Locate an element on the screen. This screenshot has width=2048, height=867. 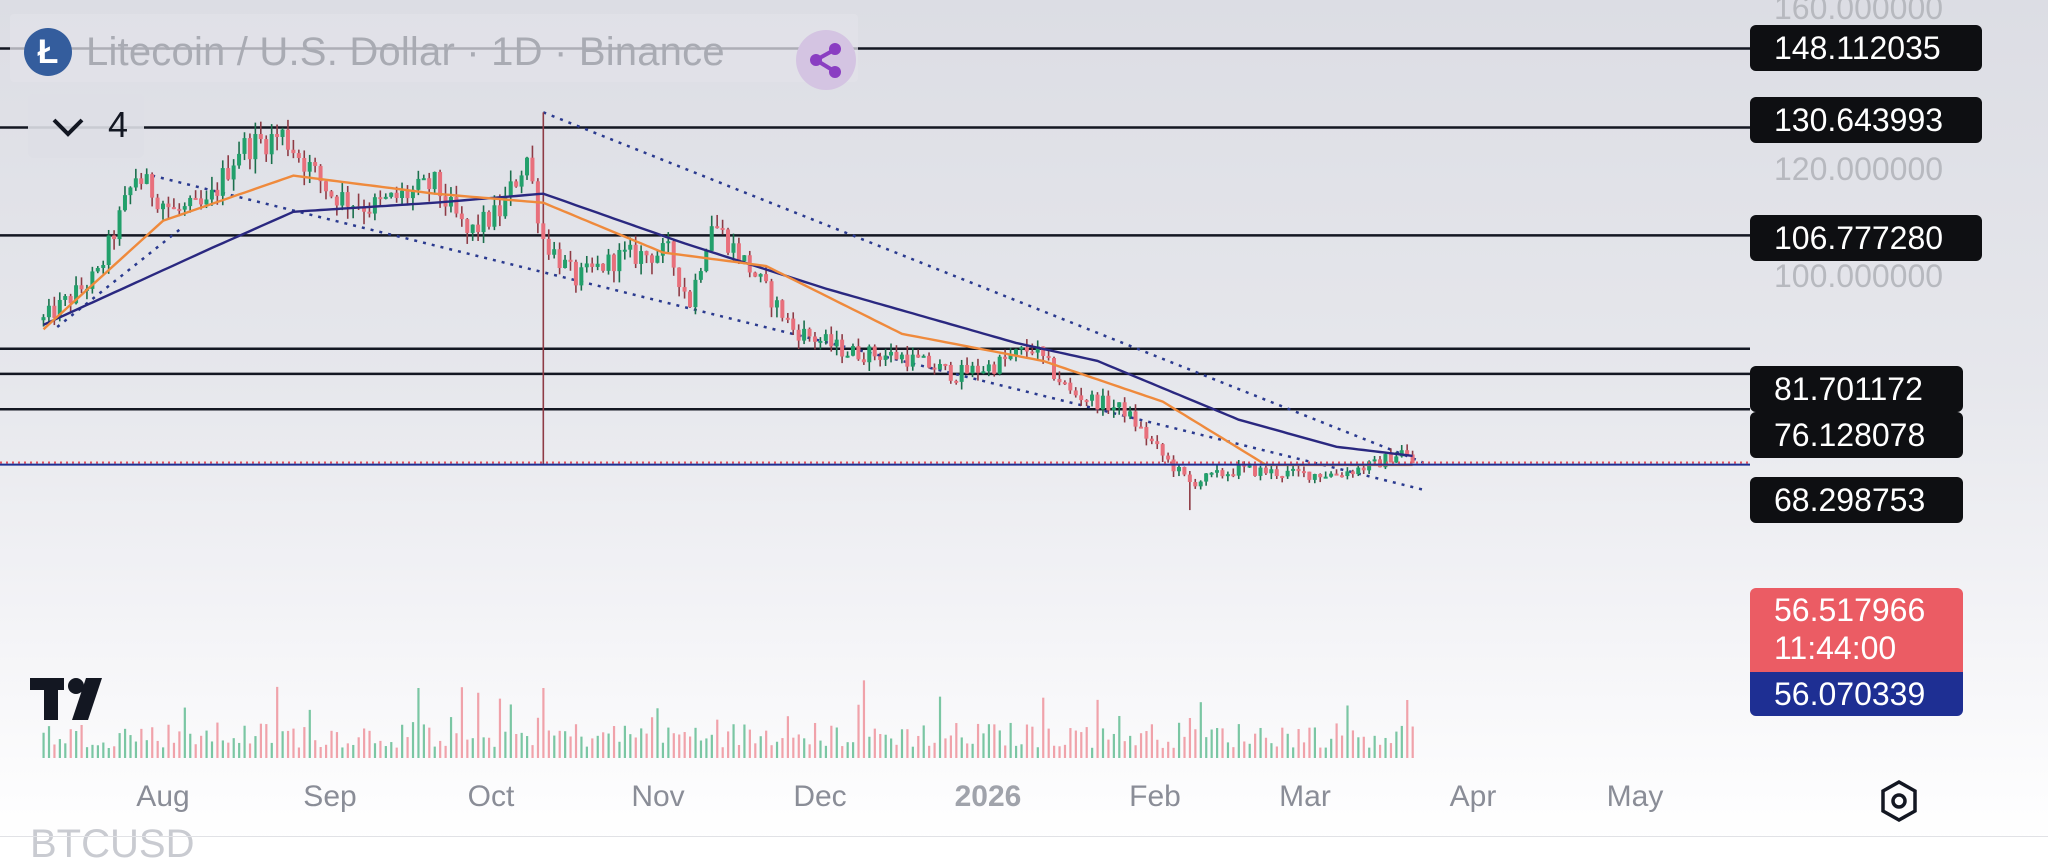
symbol-legend: Ł Litecoin / U.S. Dollar · 1D · Binance is located at coordinates (434, 52).